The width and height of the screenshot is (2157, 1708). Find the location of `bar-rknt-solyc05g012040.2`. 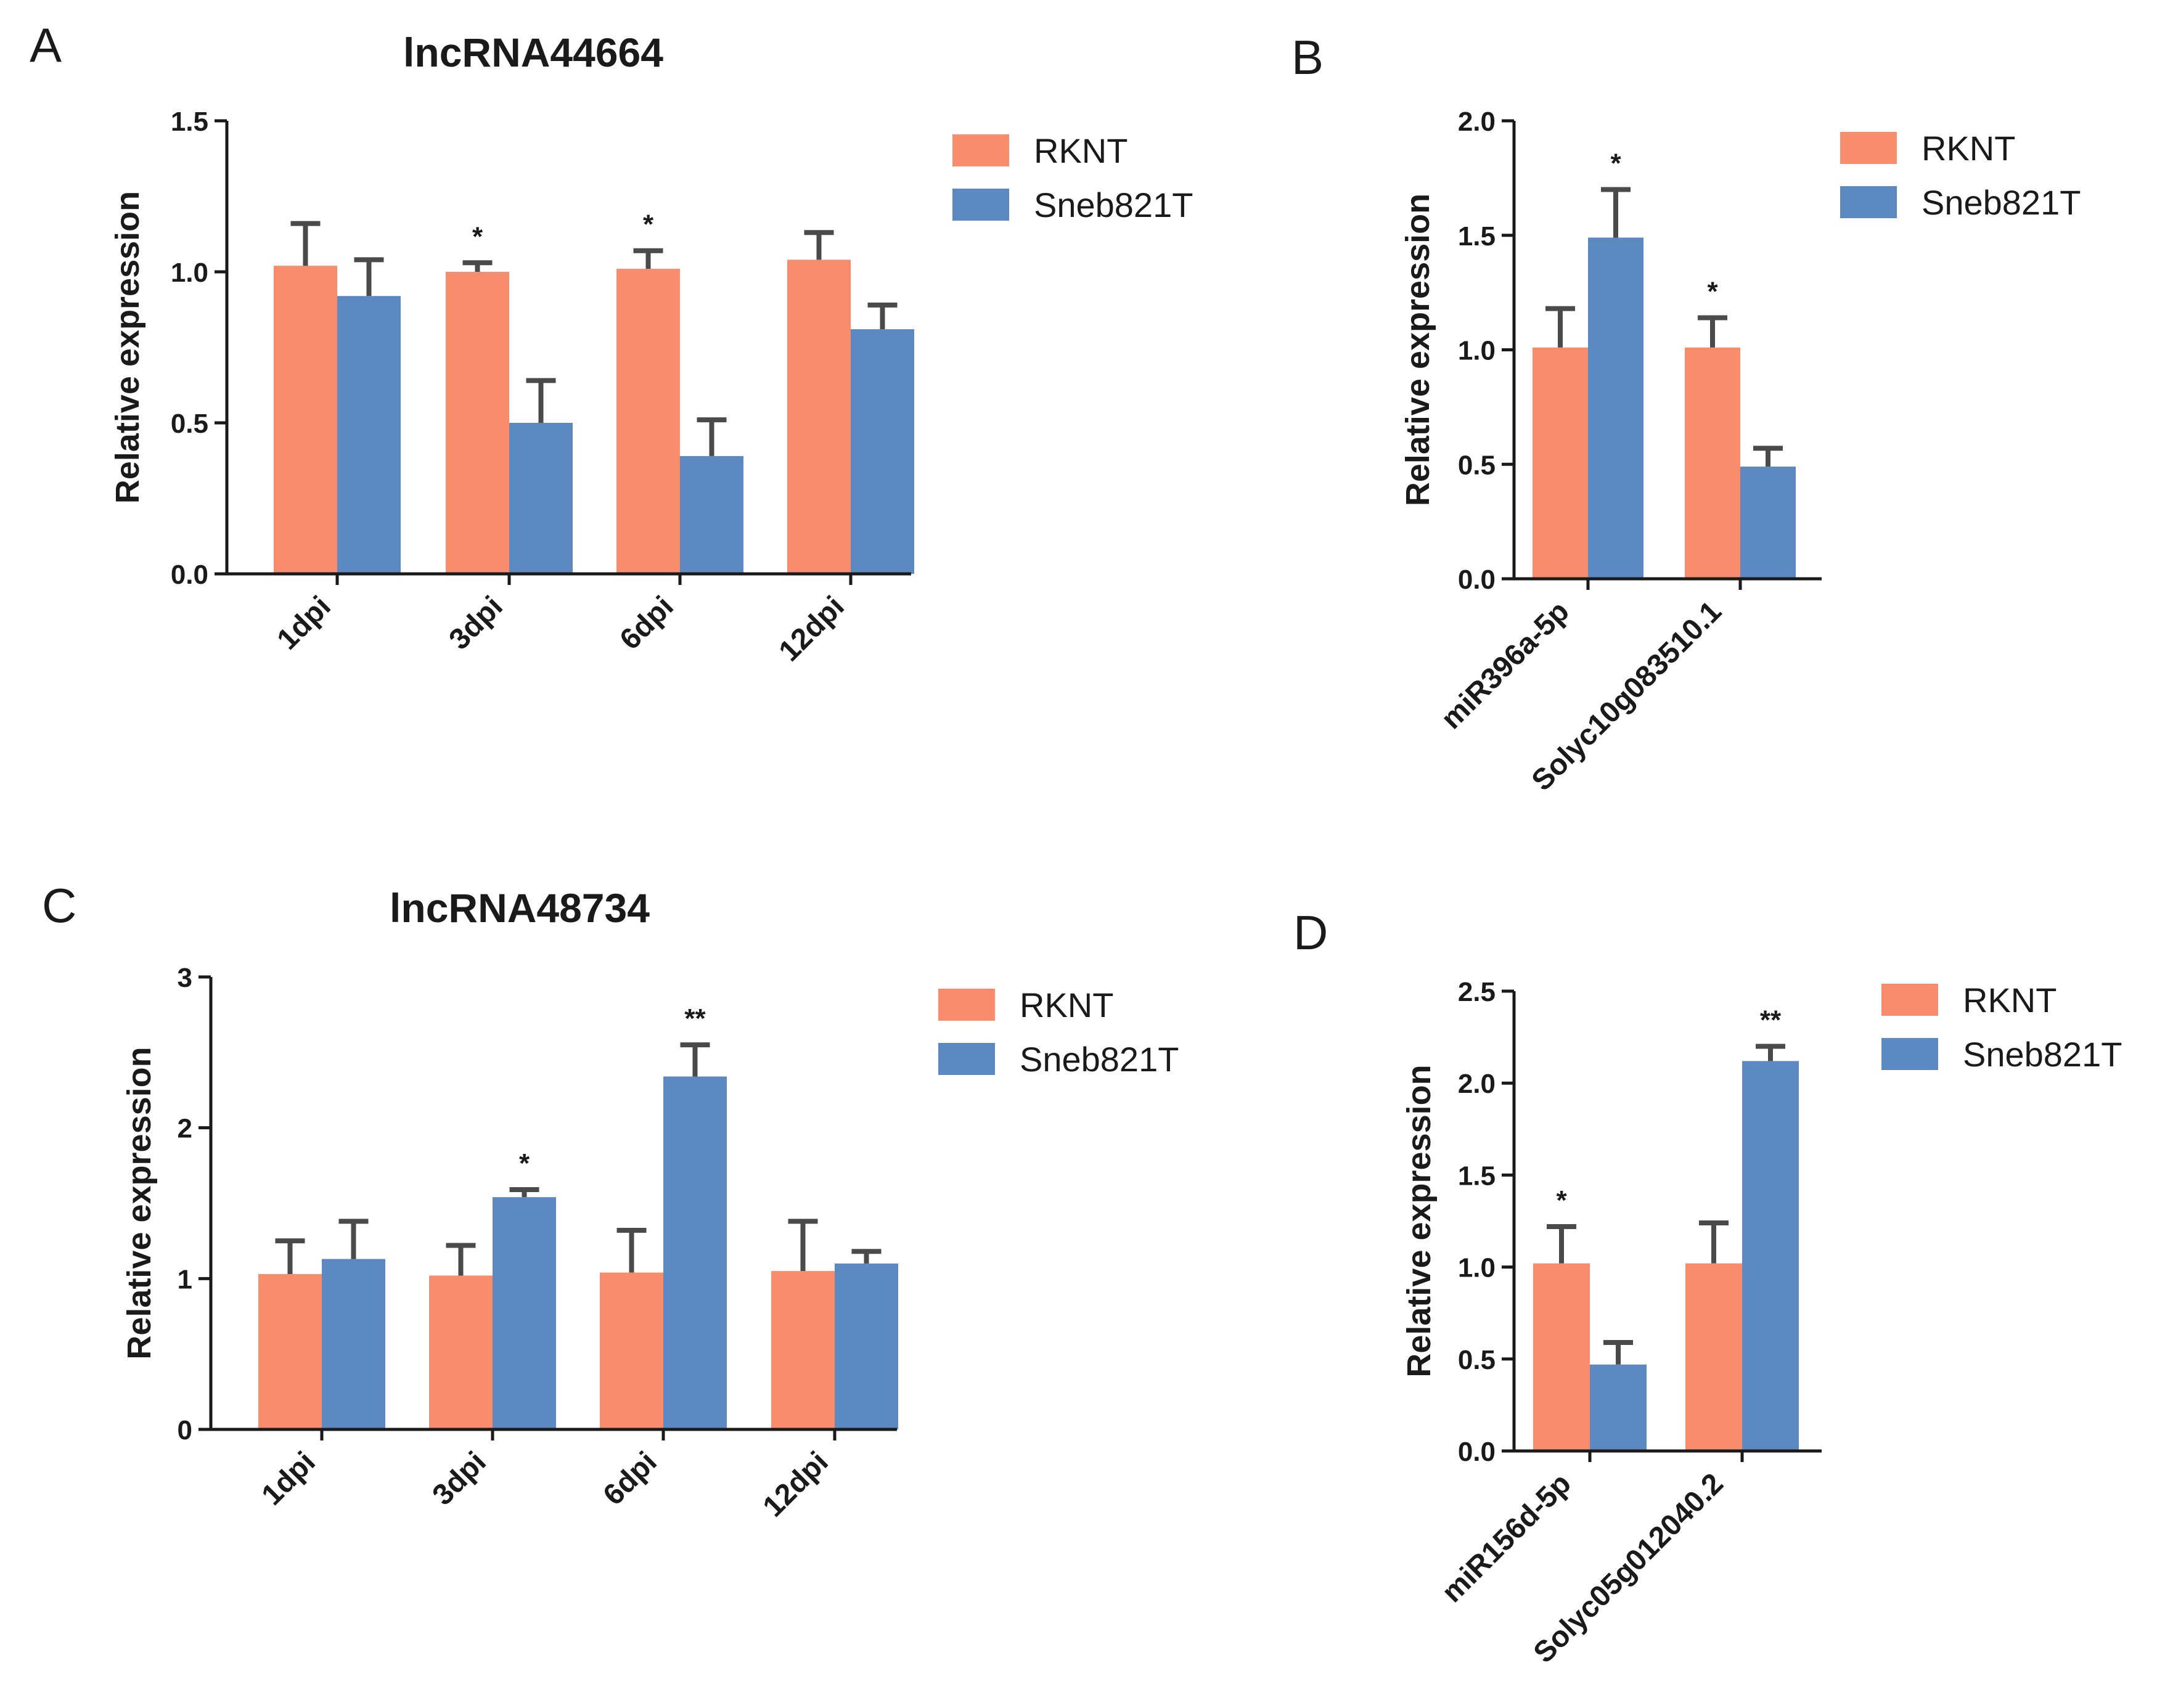

bar-rknt-solyc05g012040.2 is located at coordinates (1713, 1357).